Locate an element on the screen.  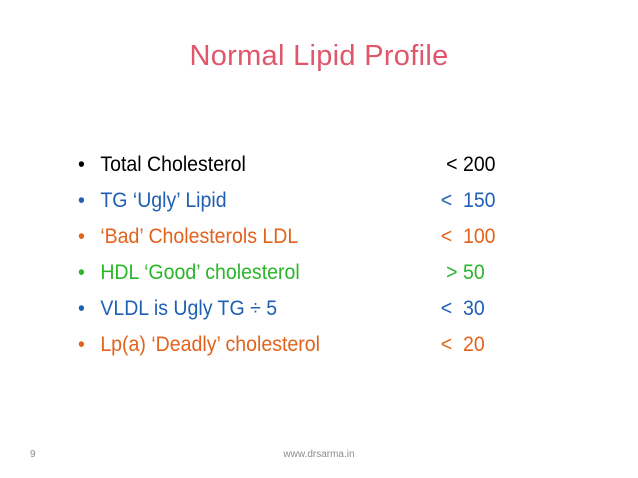
footer-website: www.drsarma.in is located at coordinates (319, 454).